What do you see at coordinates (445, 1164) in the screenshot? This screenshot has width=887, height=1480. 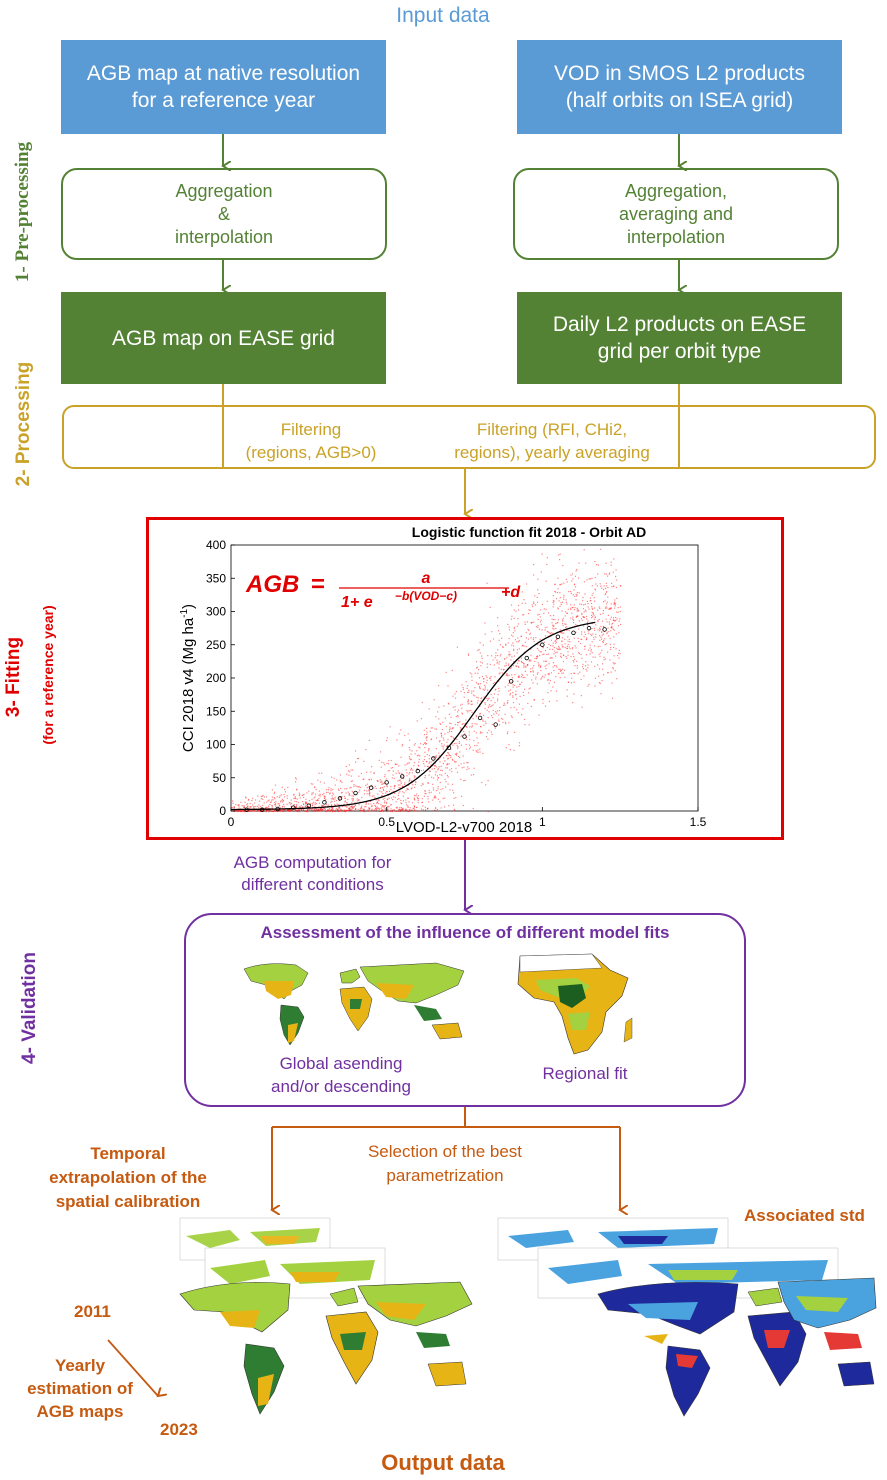 I see `selection-label: Selection of the best parametrization` at bounding box center [445, 1164].